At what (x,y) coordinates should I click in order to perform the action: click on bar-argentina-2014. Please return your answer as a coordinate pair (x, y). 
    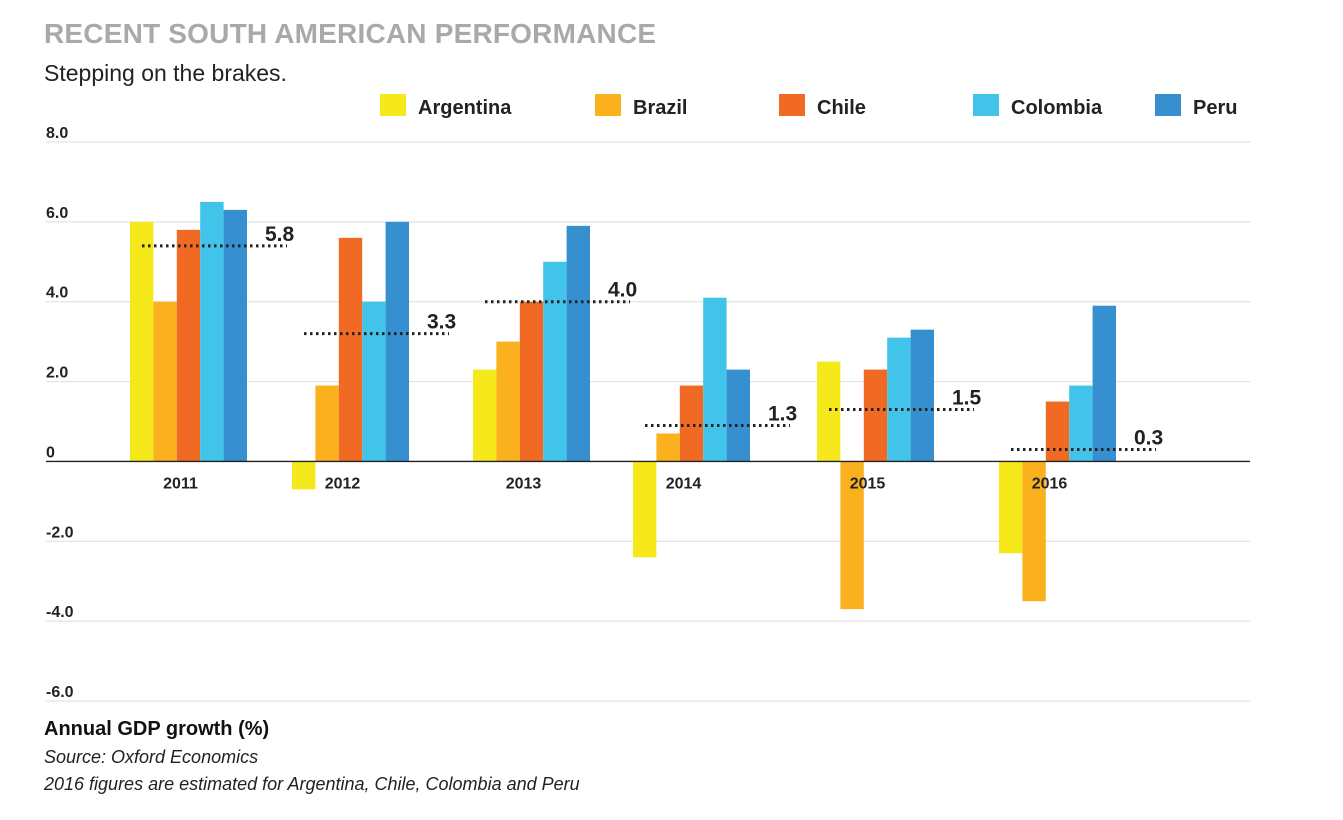
    Looking at the image, I should click on (645, 509).